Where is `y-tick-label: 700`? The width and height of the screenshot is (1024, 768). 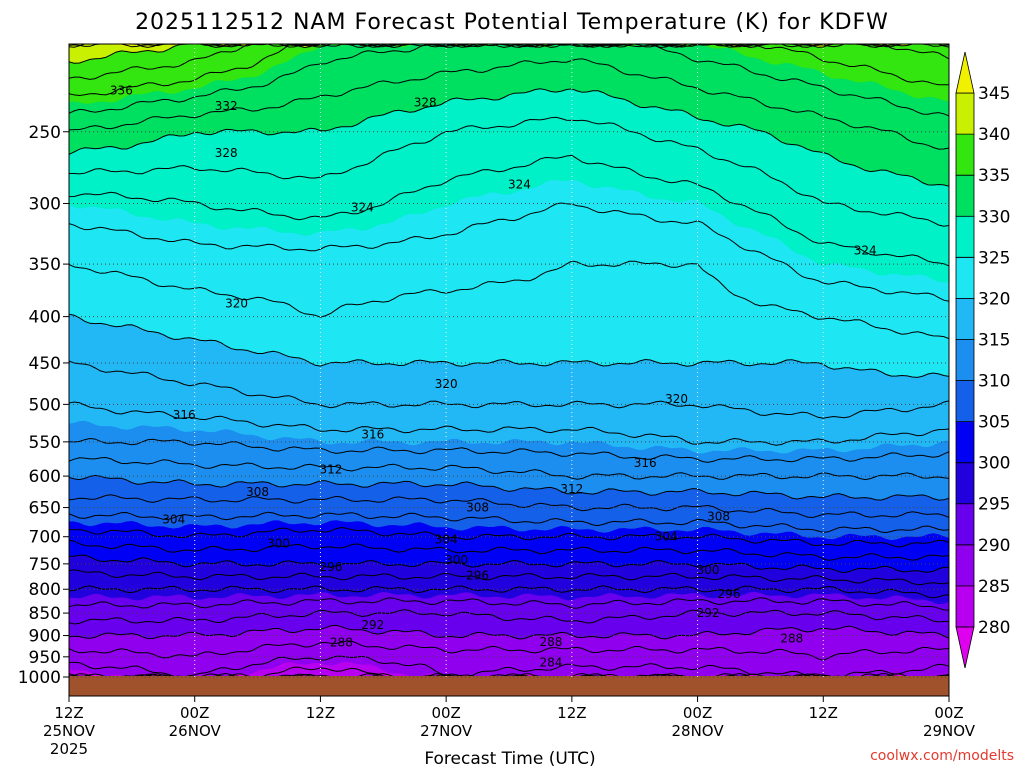
y-tick-label: 700 is located at coordinates (45, 538).